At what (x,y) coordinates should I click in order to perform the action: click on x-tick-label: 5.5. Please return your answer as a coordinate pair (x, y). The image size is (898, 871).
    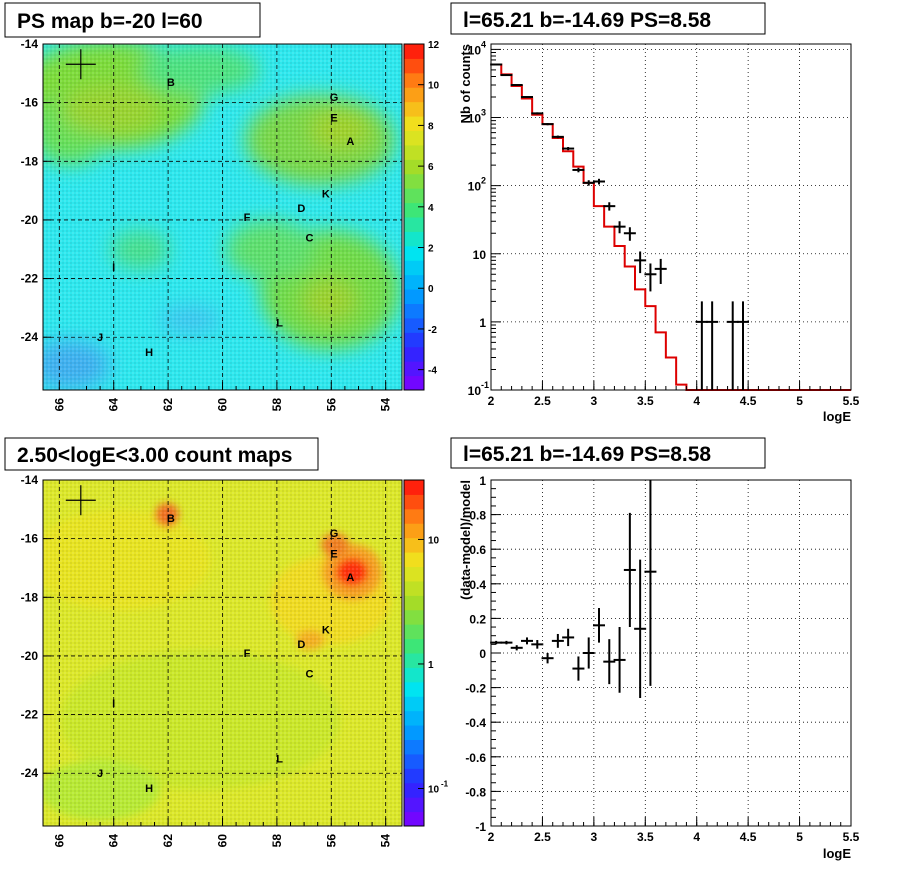
    Looking at the image, I should click on (851, 401).